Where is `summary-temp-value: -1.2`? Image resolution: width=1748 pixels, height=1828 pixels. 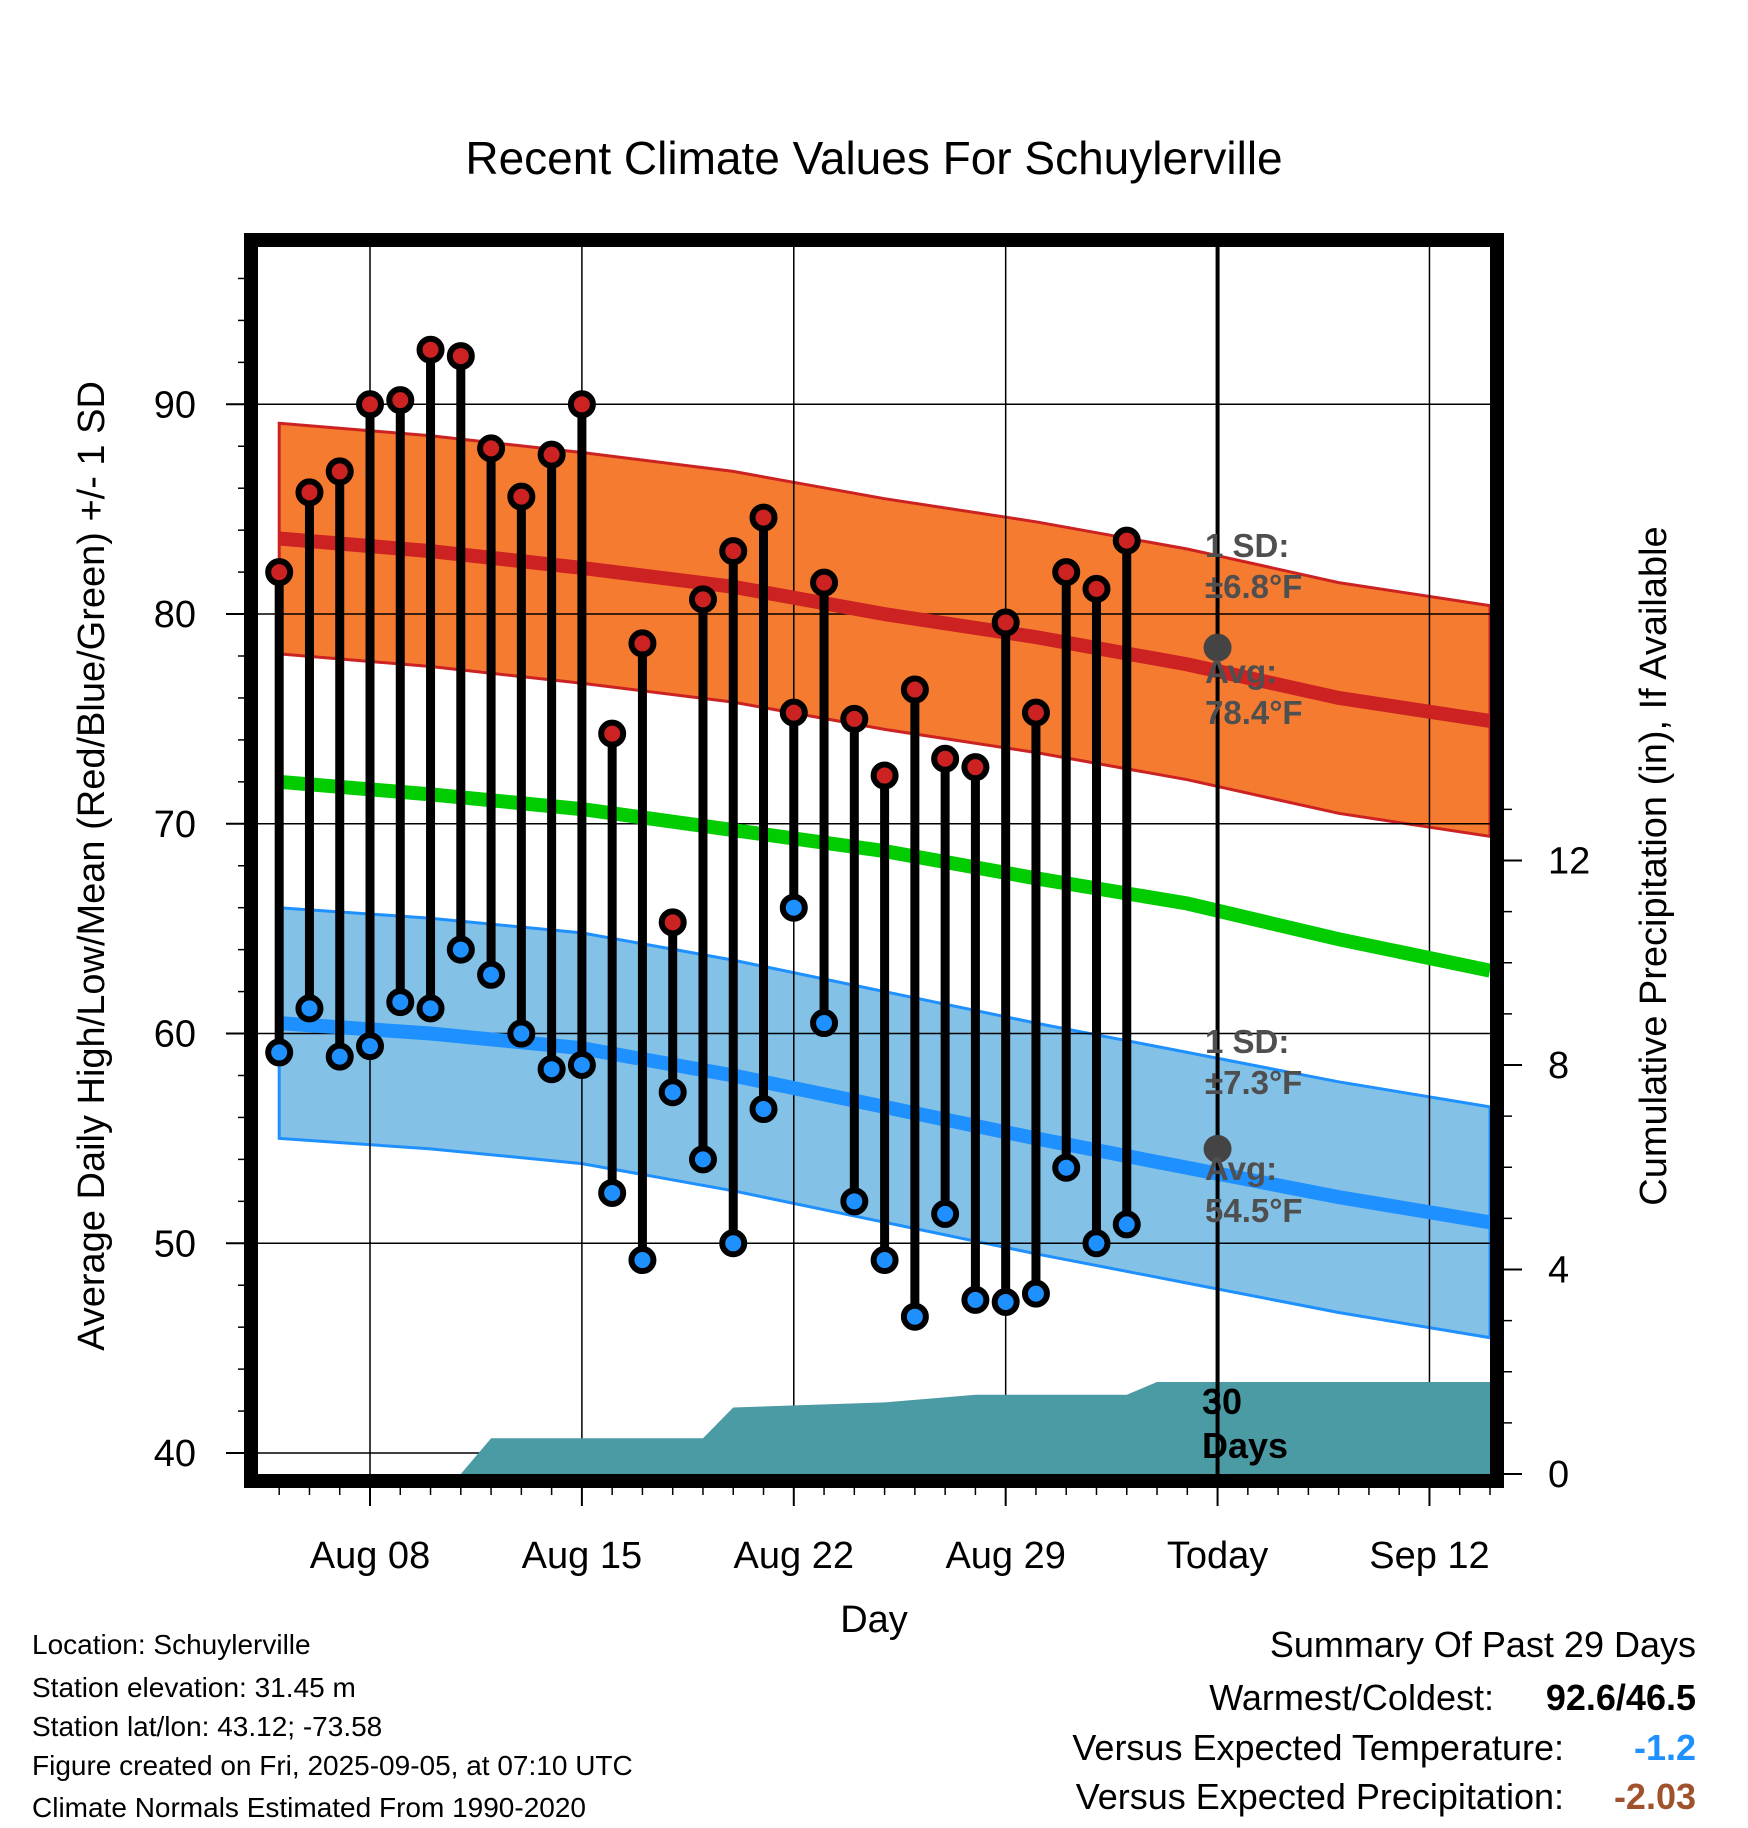 summary-temp-value: -1.2 is located at coordinates (1665, 1747).